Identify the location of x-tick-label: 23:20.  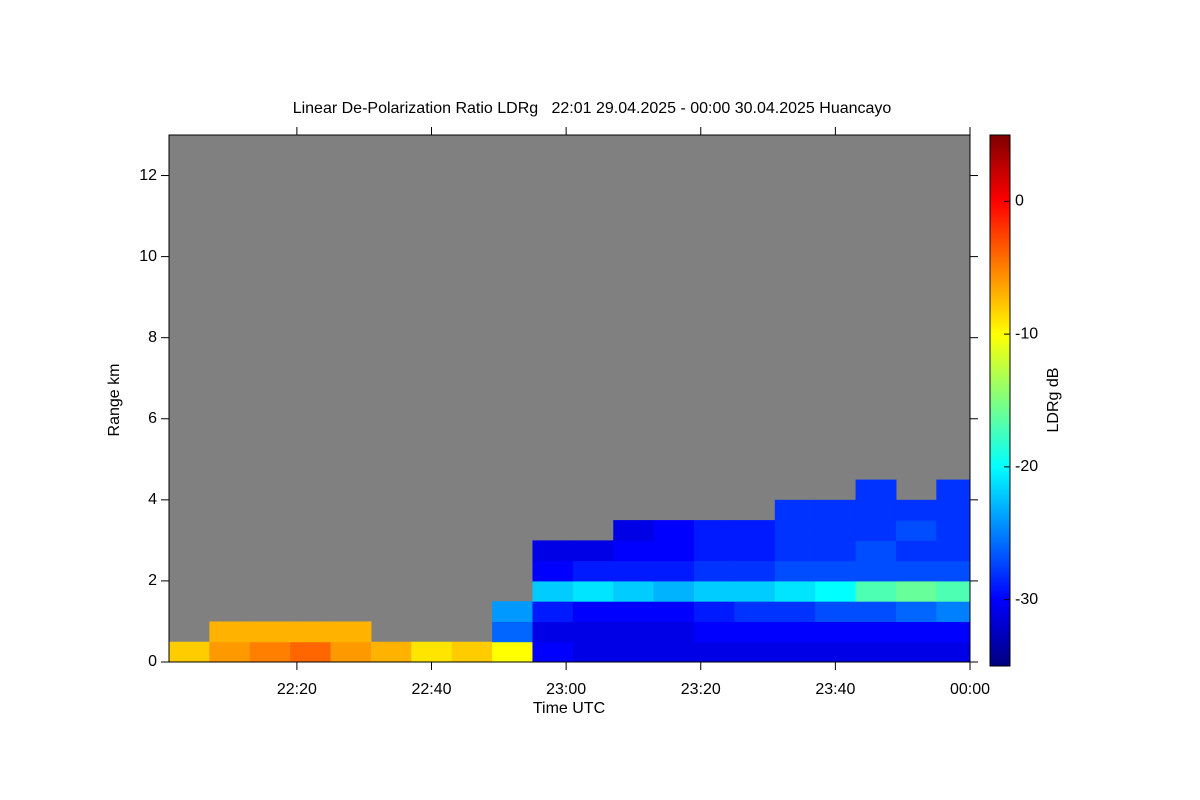
(701, 689).